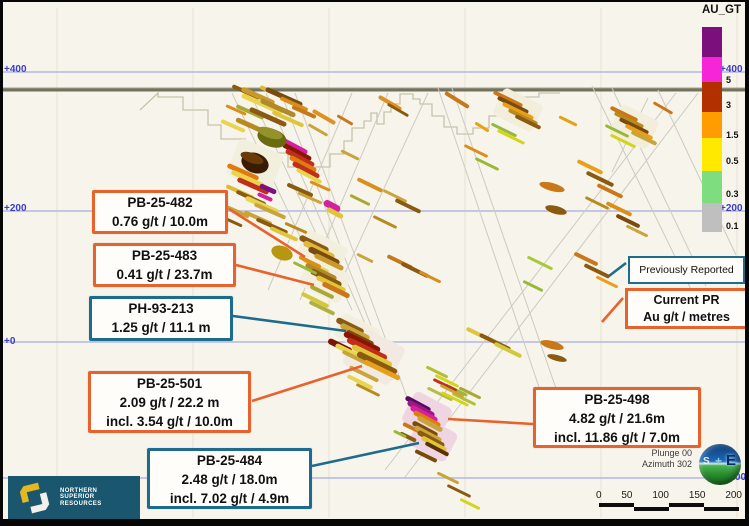  Describe the element at coordinates (686, 270) in the screenshot. I see `key-previous-label: Previously Reported` at that location.